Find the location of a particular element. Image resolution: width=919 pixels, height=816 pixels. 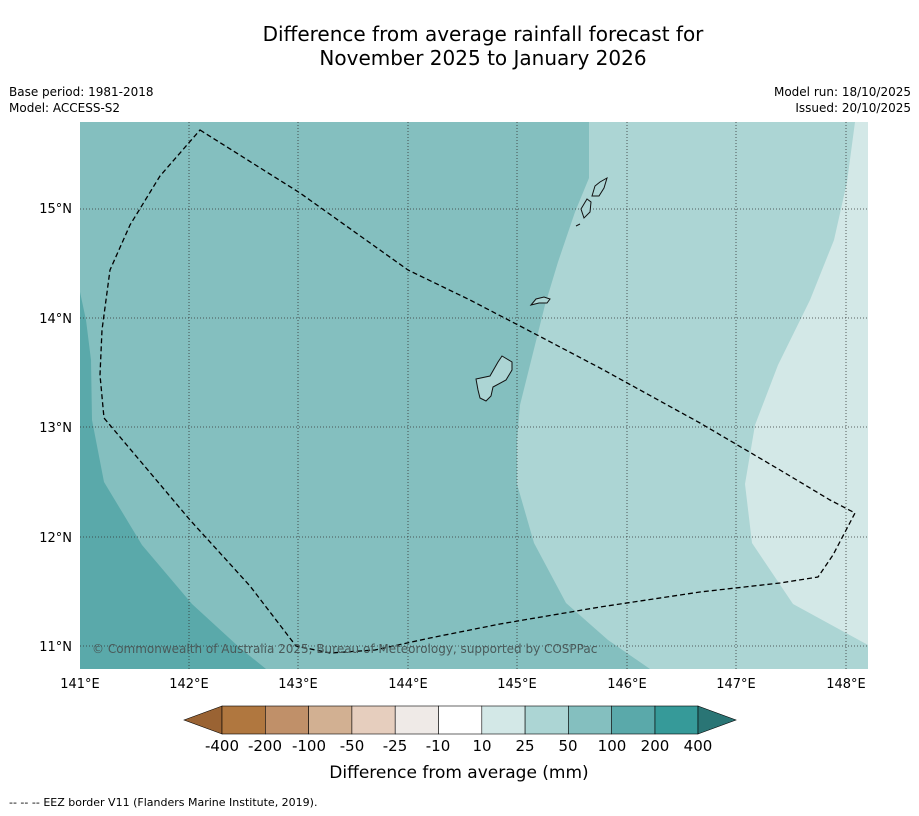

meta-left: Base period: 1981-2018 Model: ACCESS-S2 is located at coordinates (81, 100).